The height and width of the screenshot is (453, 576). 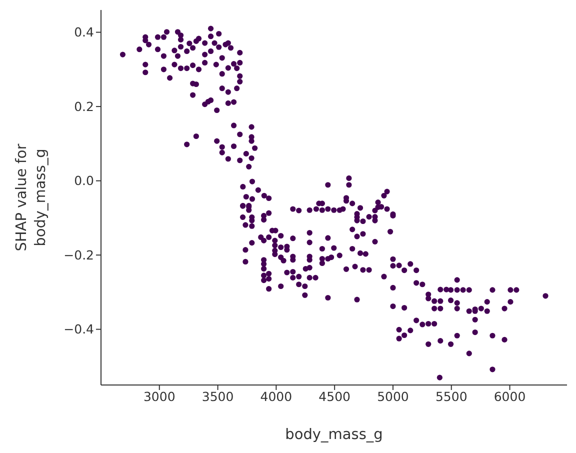 What do you see at coordinates (276, 396) in the screenshot?
I see `x-tick-label: 4000` at bounding box center [276, 396].